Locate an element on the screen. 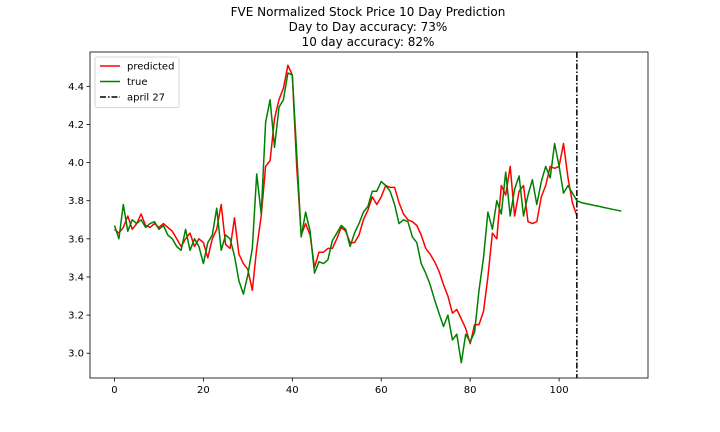 The image size is (720, 432). y-tick-label: 4.2 is located at coordinates (76, 125).